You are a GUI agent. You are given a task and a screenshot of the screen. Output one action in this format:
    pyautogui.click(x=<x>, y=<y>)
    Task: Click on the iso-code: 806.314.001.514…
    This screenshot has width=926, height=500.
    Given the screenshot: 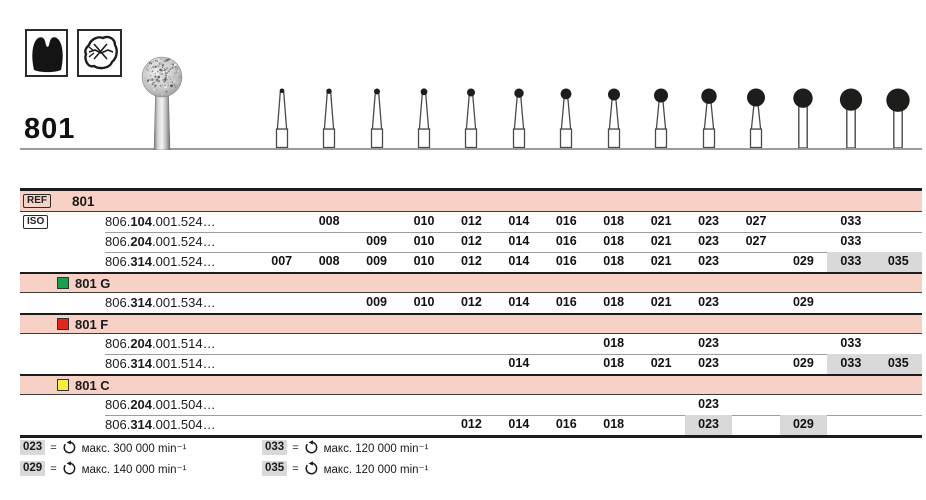 What is the action you would take?
    pyautogui.click(x=160, y=363)
    